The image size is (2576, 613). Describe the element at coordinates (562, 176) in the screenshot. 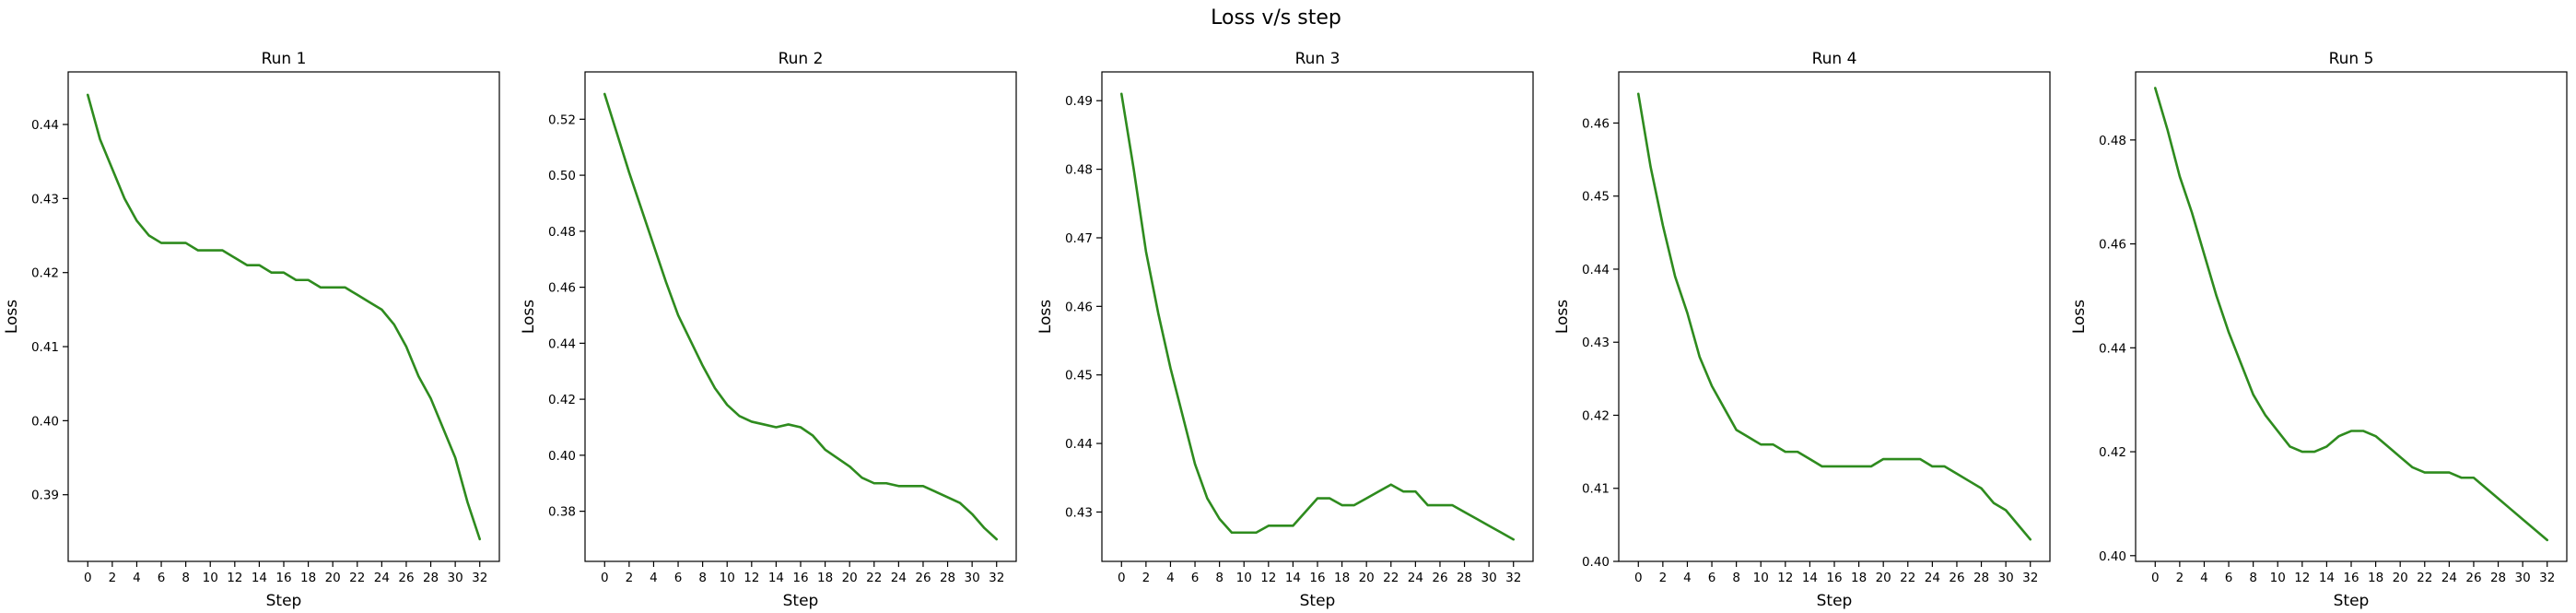

I see `y-tick-label: 0.50` at that location.